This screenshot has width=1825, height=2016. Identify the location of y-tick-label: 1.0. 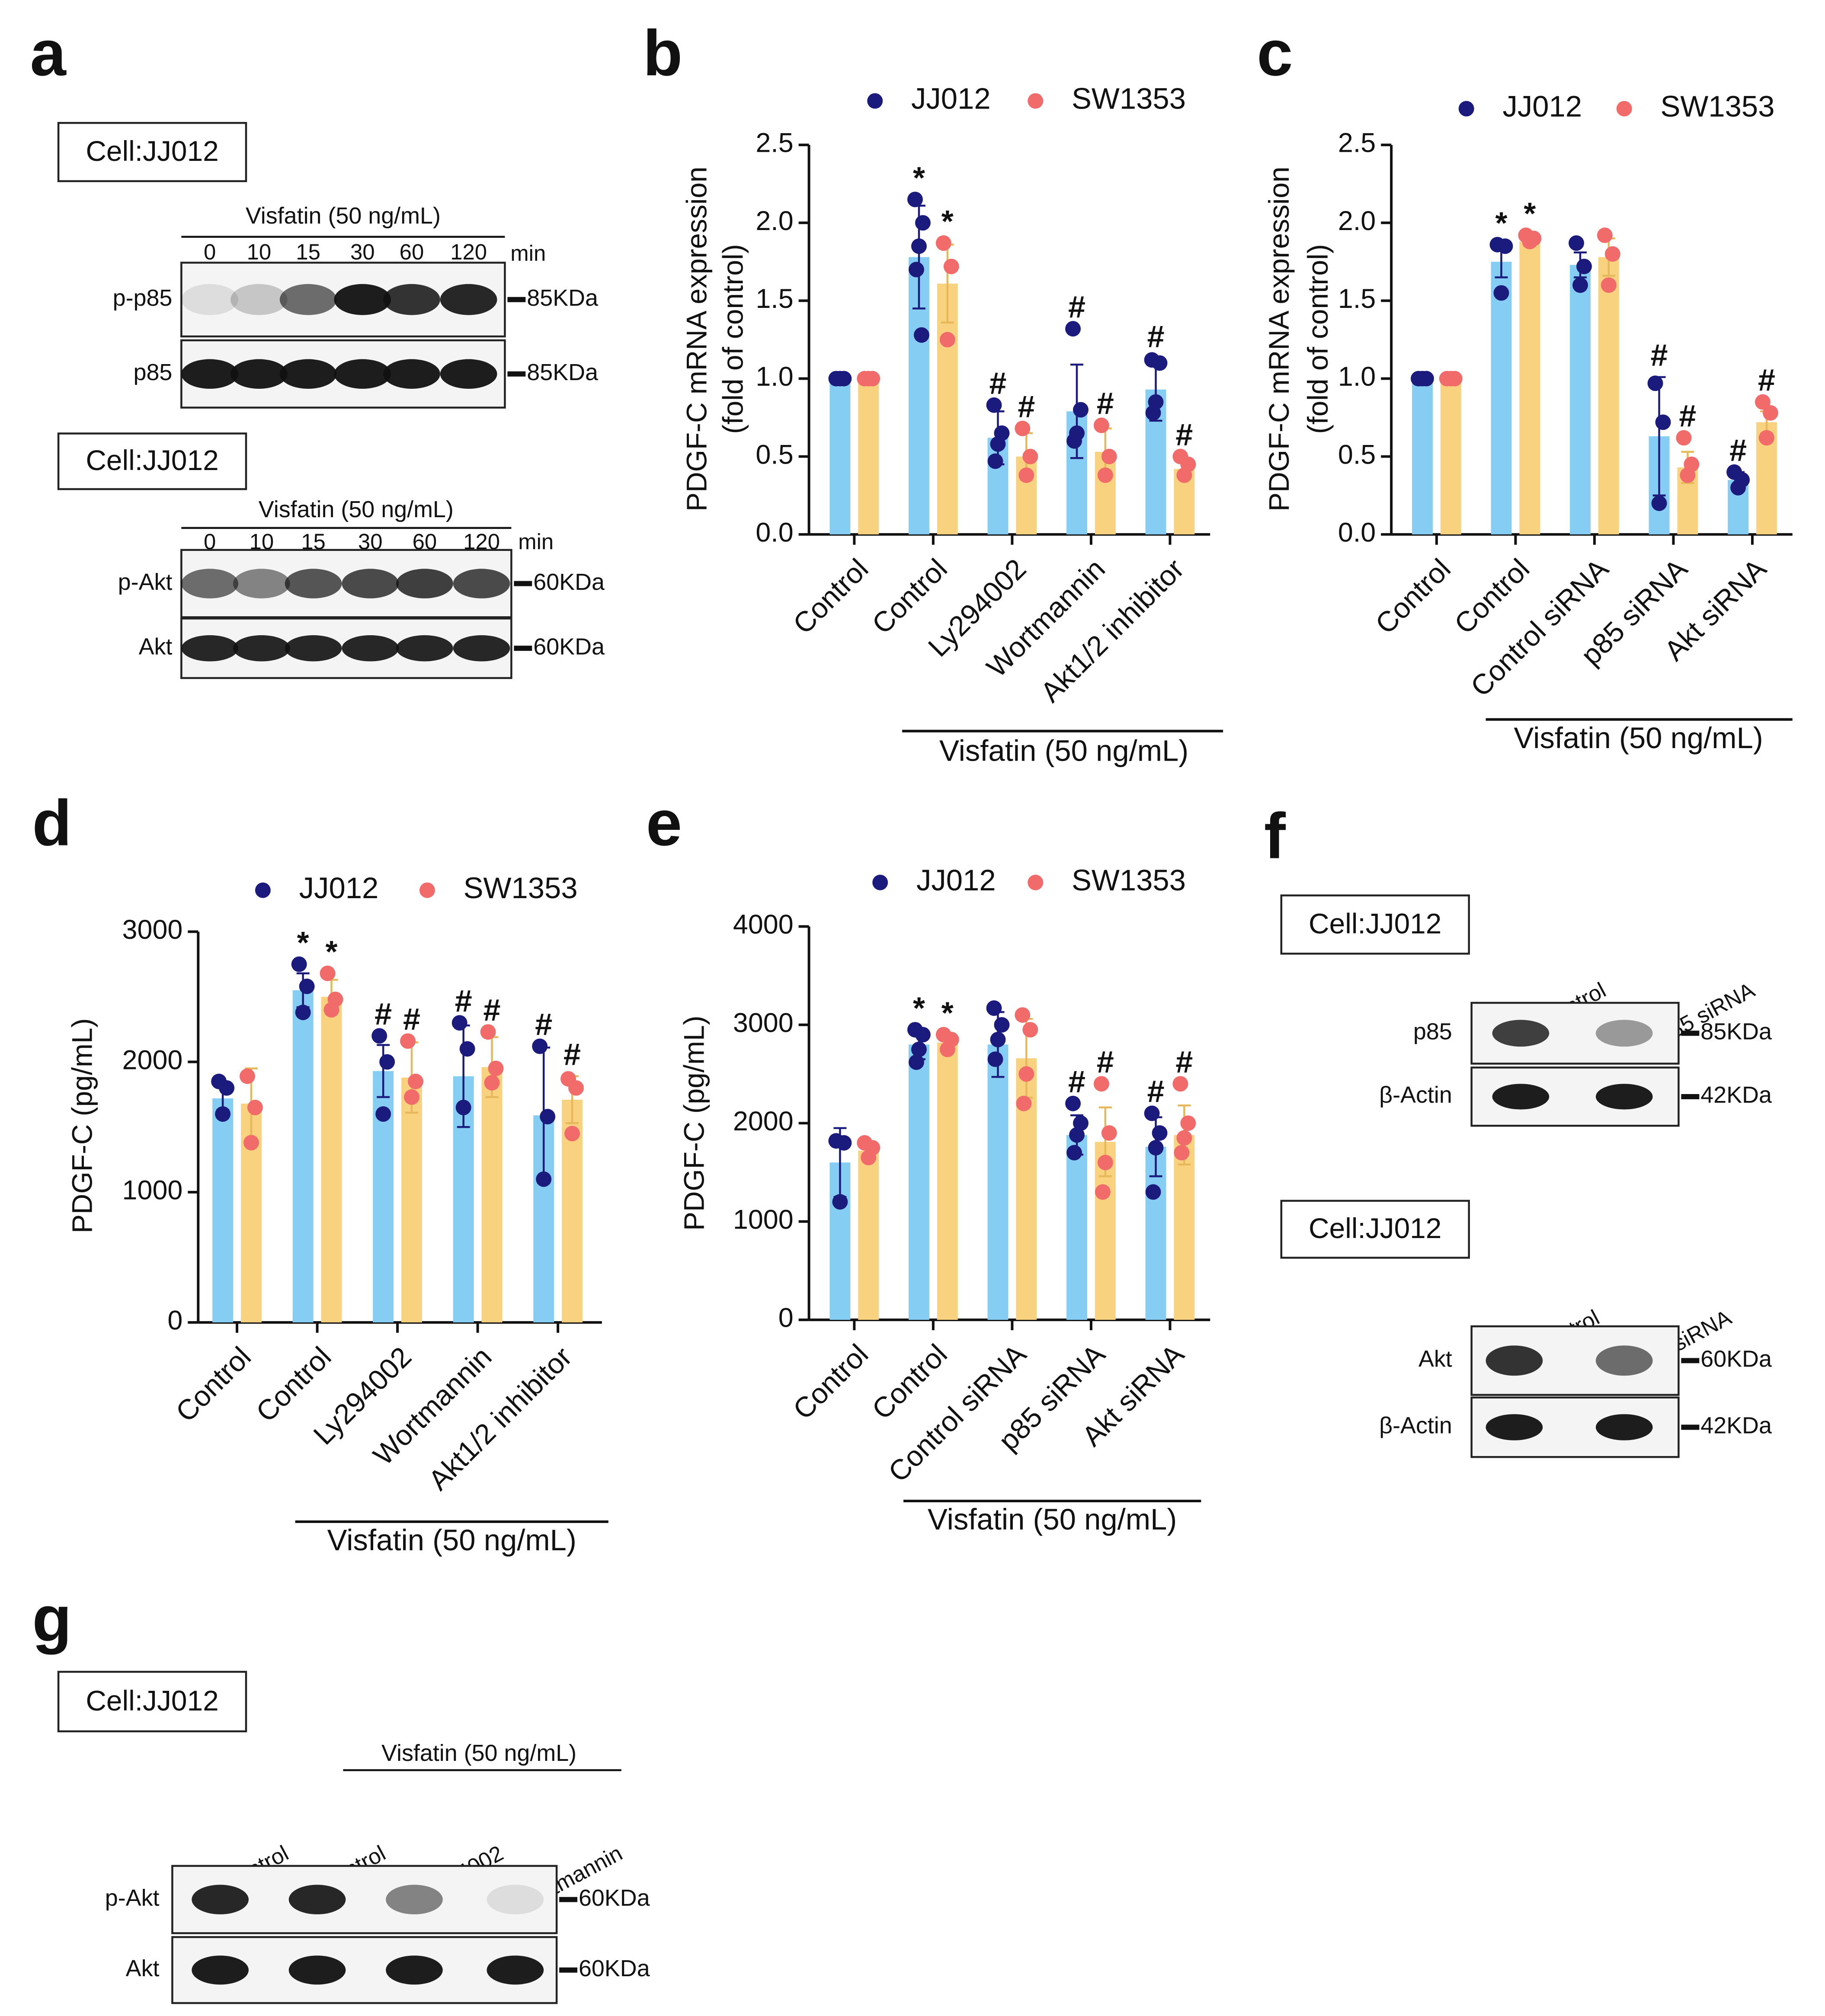
(1357, 377).